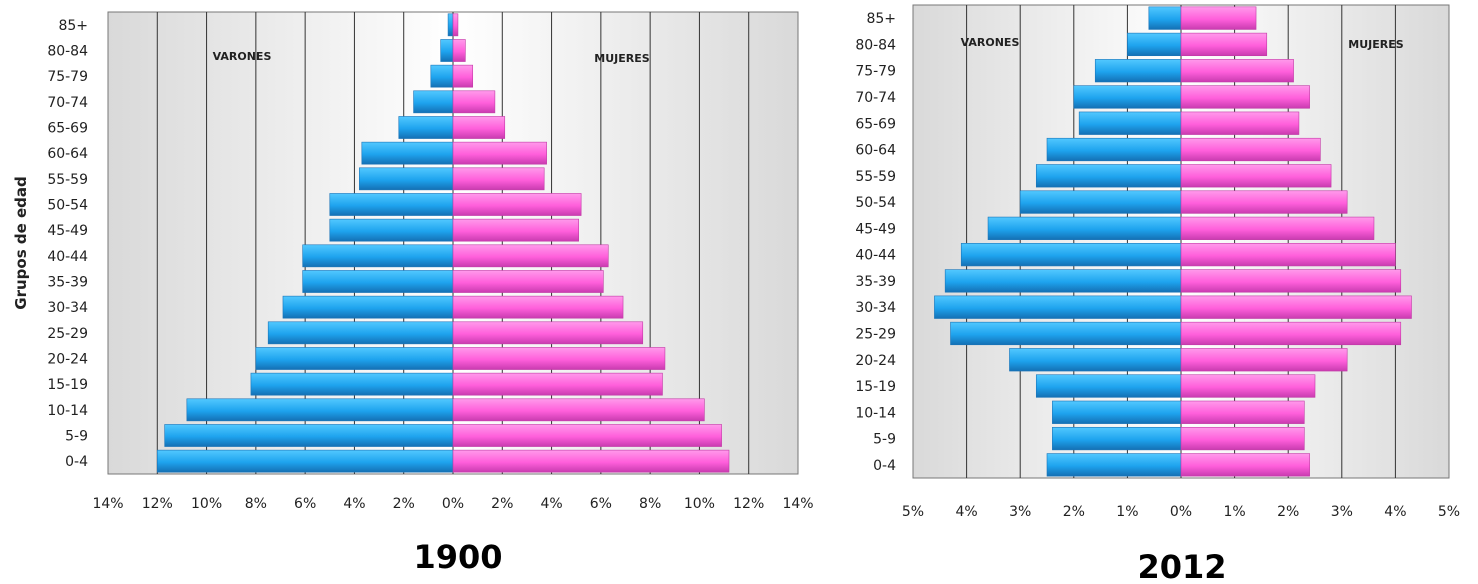 Image resolution: width=1478 pixels, height=584 pixels. I want to click on y-tick-label: 65-69, so click(875, 124).